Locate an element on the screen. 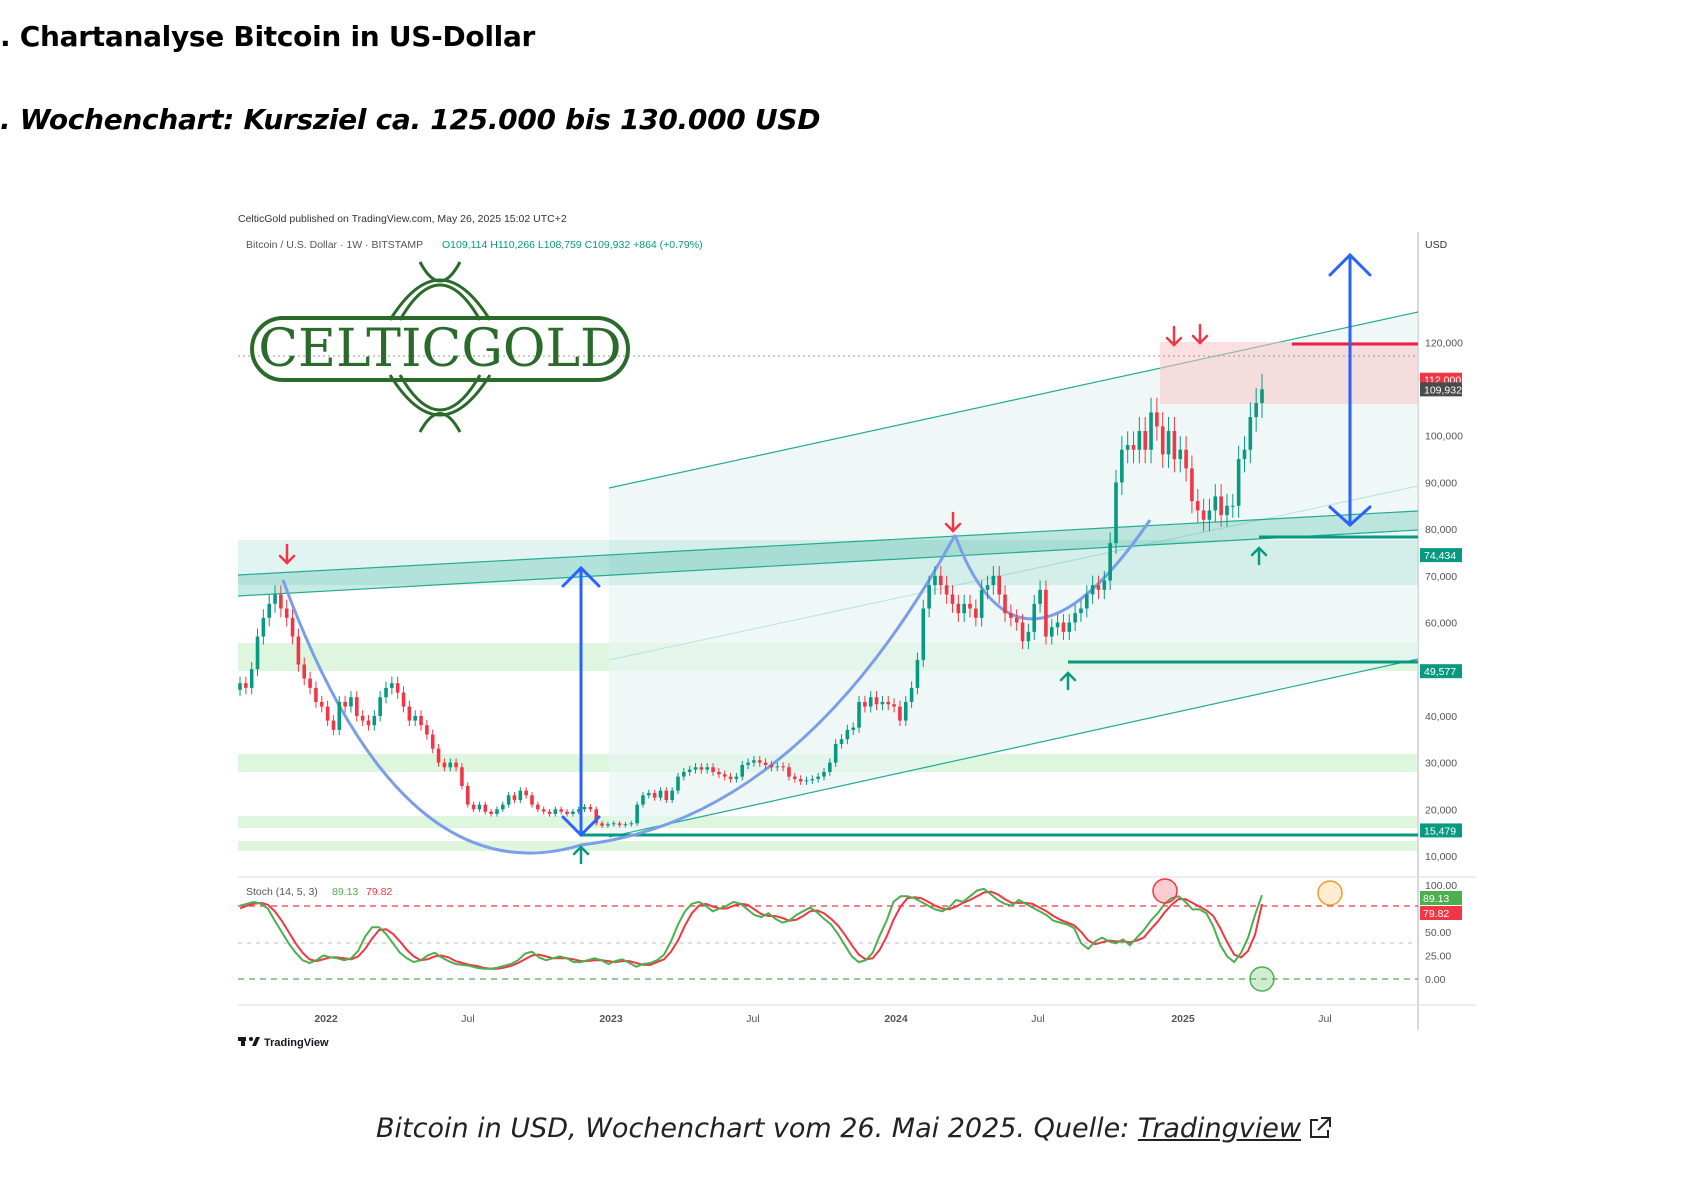  external-link-icon is located at coordinates (1320, 1128).